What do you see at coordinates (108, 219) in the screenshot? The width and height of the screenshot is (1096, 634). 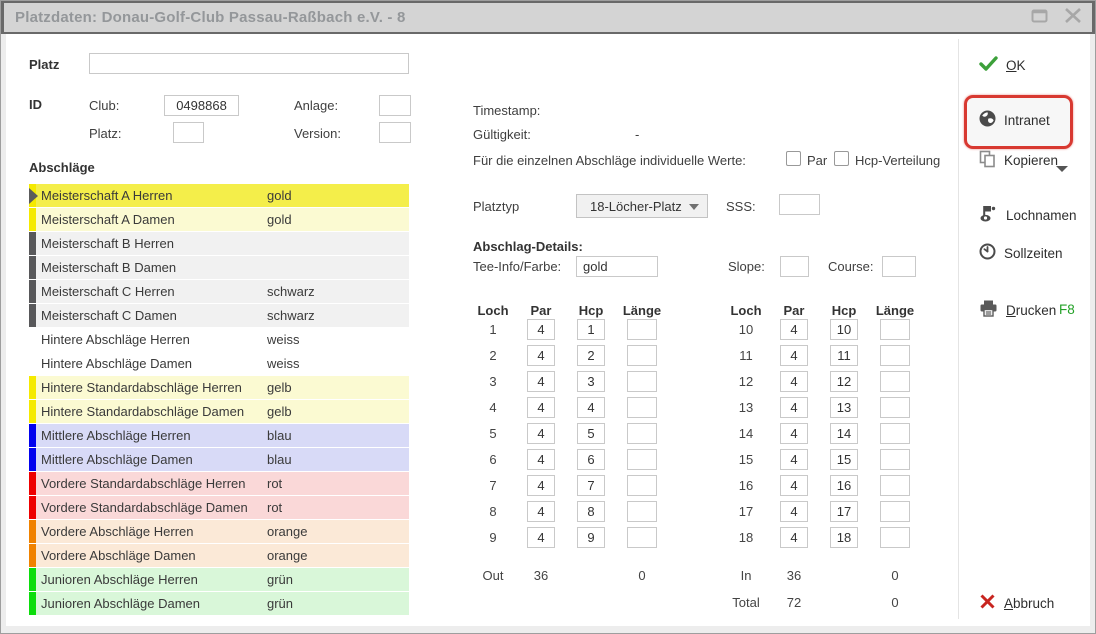 I see `abschlag-name: Meisterschaft A Damen` at bounding box center [108, 219].